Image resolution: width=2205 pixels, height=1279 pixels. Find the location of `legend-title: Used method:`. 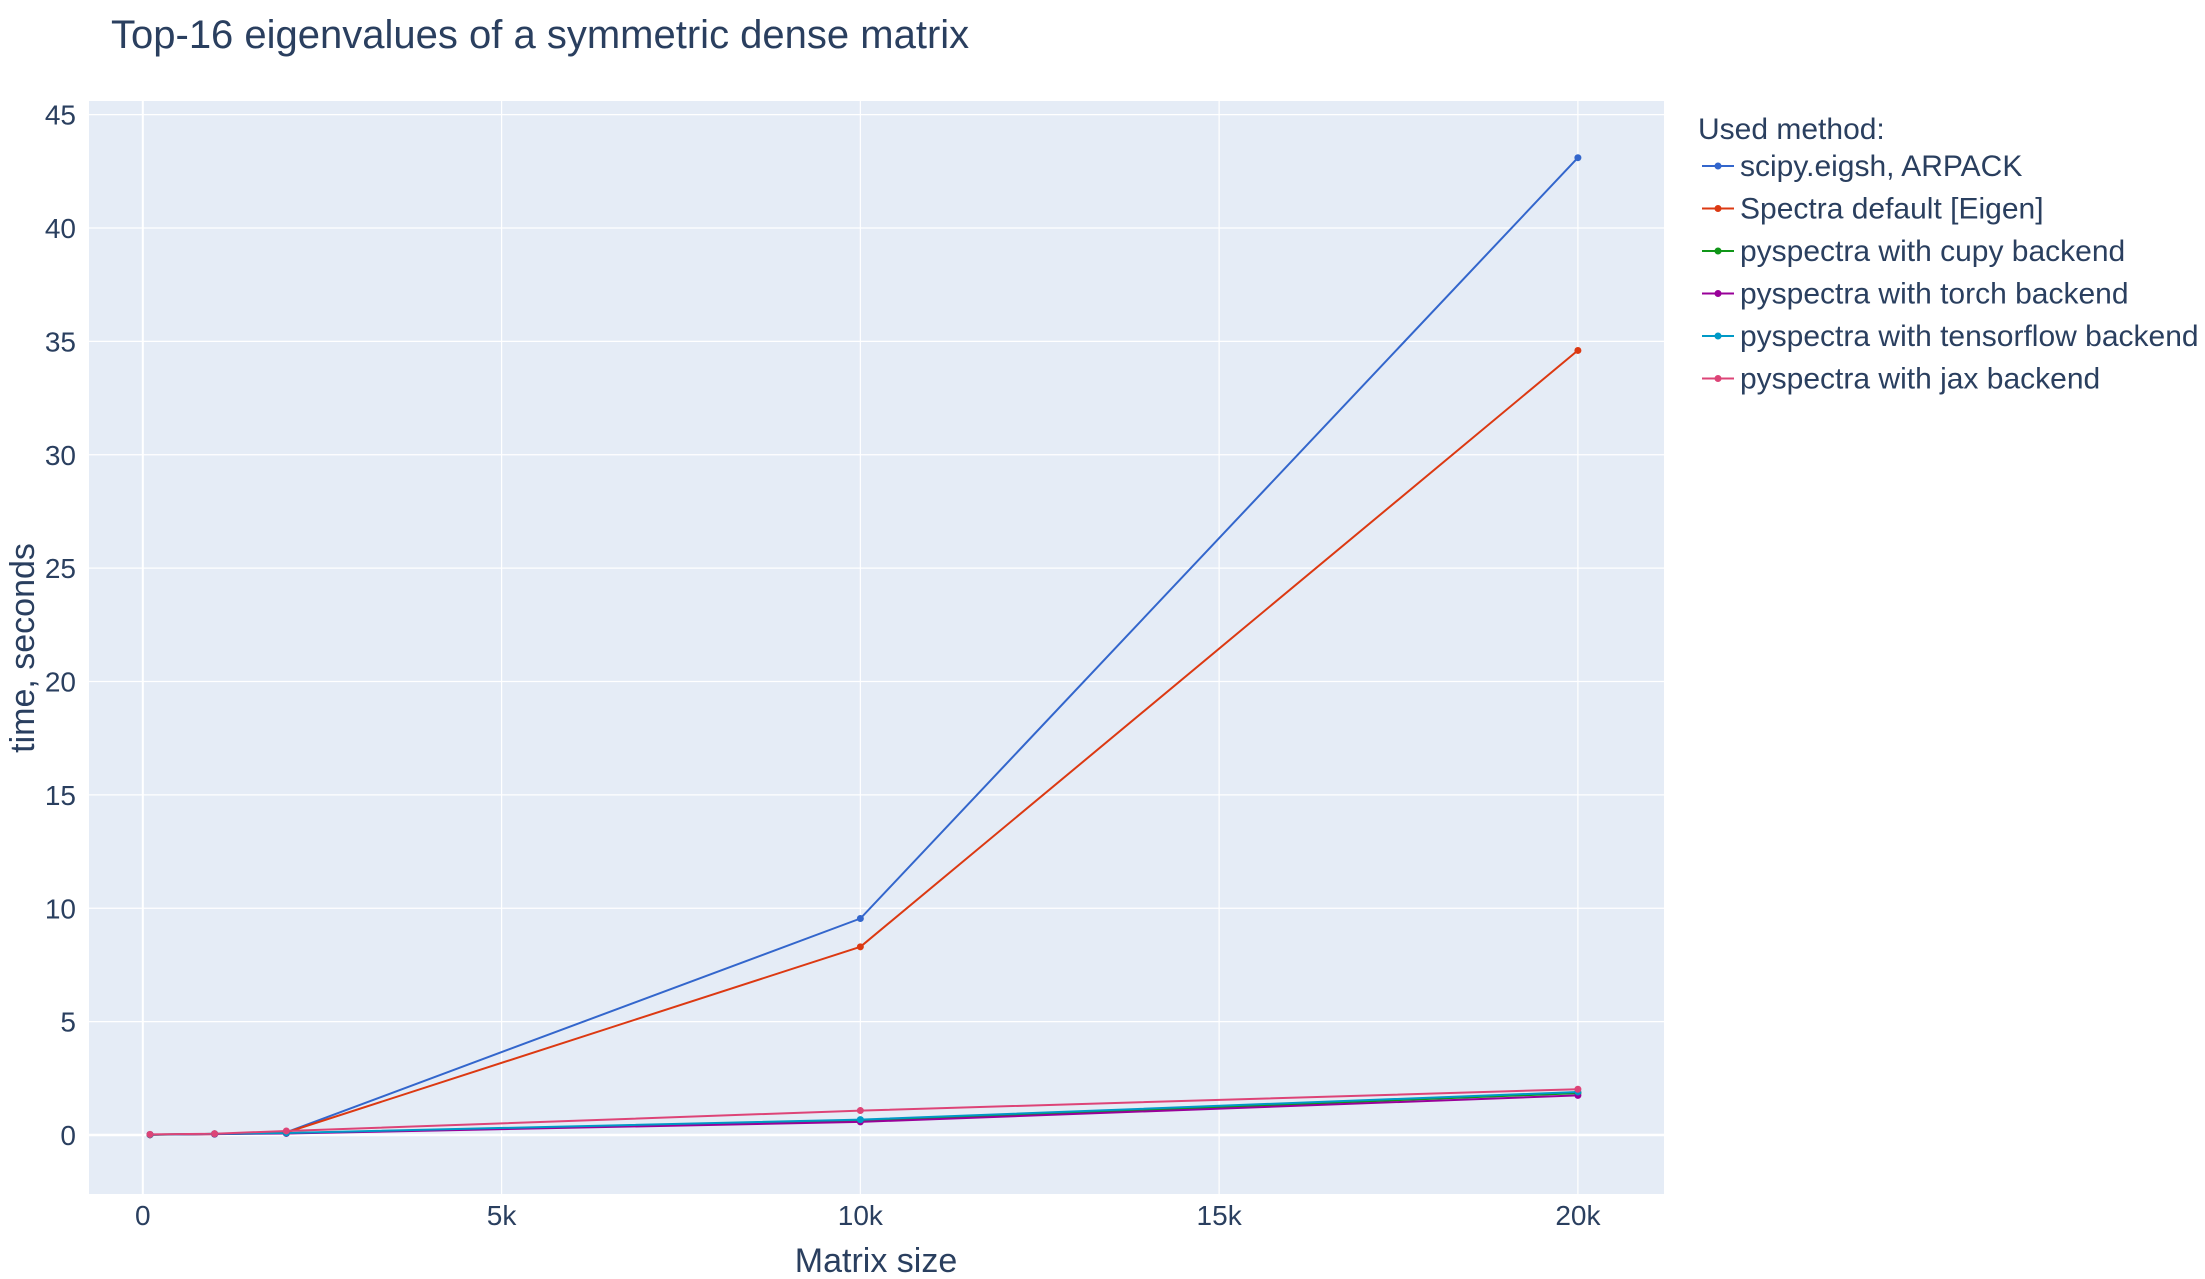

legend-title: Used method: is located at coordinates (1791, 129).